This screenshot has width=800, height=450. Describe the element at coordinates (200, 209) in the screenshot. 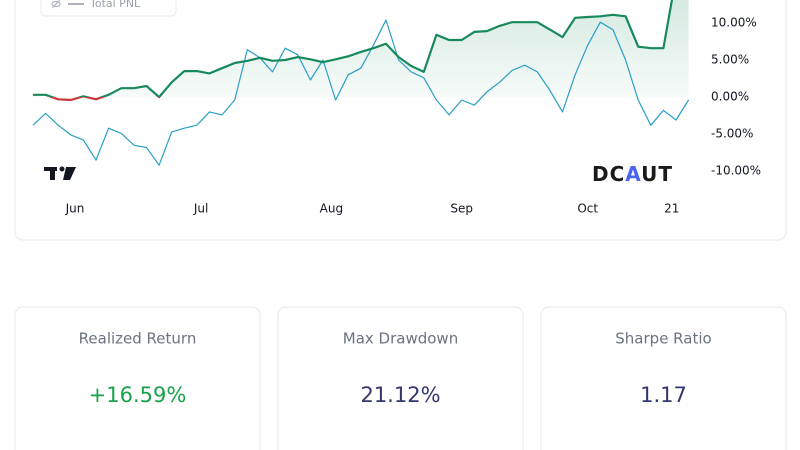

I see `x-tick-label: Jul` at that location.